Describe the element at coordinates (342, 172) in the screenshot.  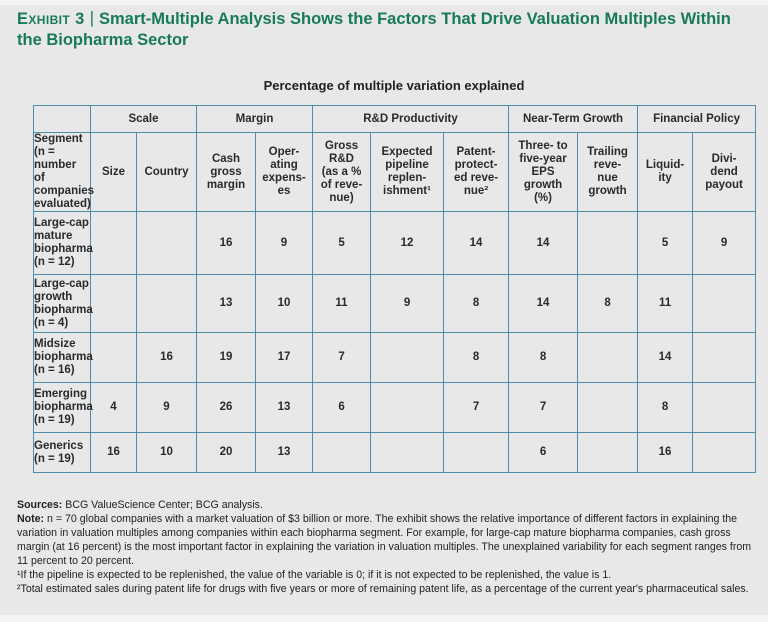
I see `column-header-gross-rd: Gross R&D (as a % of reve- nue)` at that location.